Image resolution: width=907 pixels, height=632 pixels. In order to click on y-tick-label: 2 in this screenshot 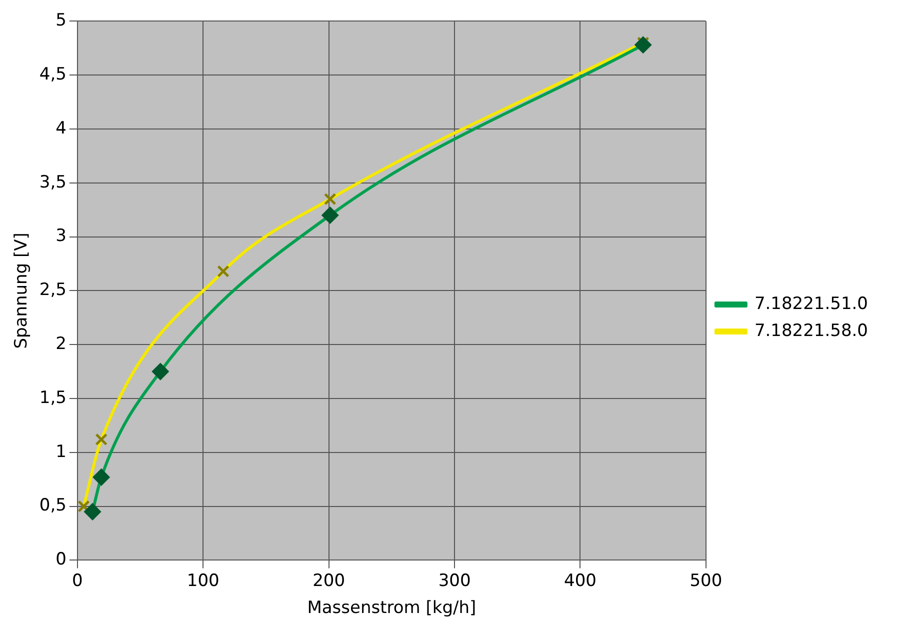, I will do `click(61, 344)`.